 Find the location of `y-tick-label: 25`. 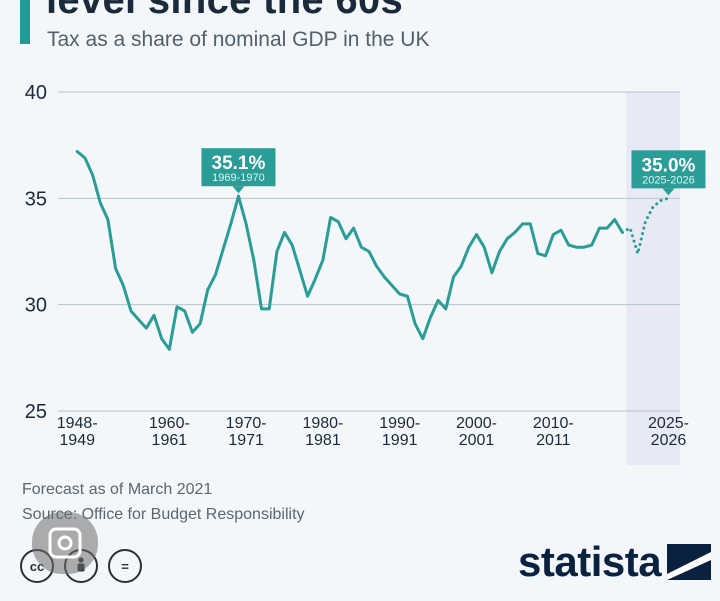

y-tick-label: 25 is located at coordinates (36, 412).